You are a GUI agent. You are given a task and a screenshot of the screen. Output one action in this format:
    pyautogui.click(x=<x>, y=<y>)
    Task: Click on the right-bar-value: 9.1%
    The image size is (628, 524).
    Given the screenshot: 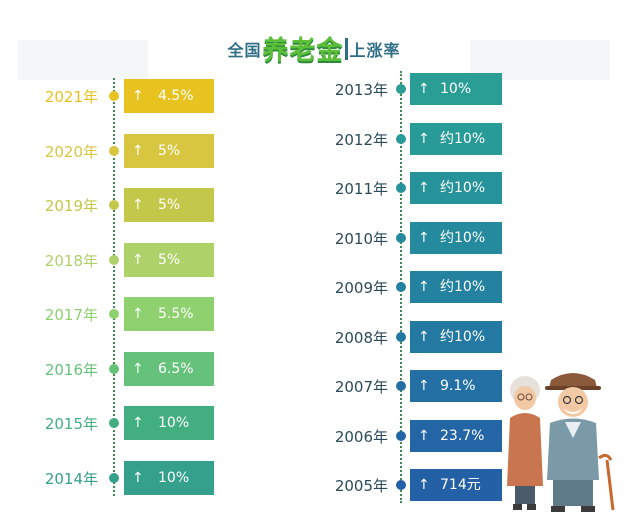 What is the action you would take?
    pyautogui.click(x=458, y=386)
    